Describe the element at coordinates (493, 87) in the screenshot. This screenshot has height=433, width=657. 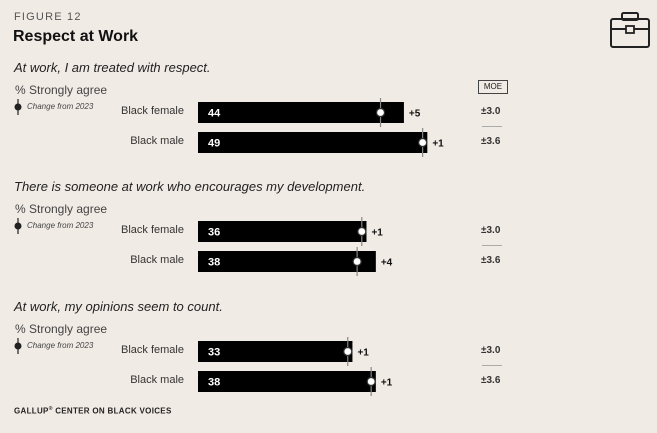
I see `moe-header: MOE` at that location.